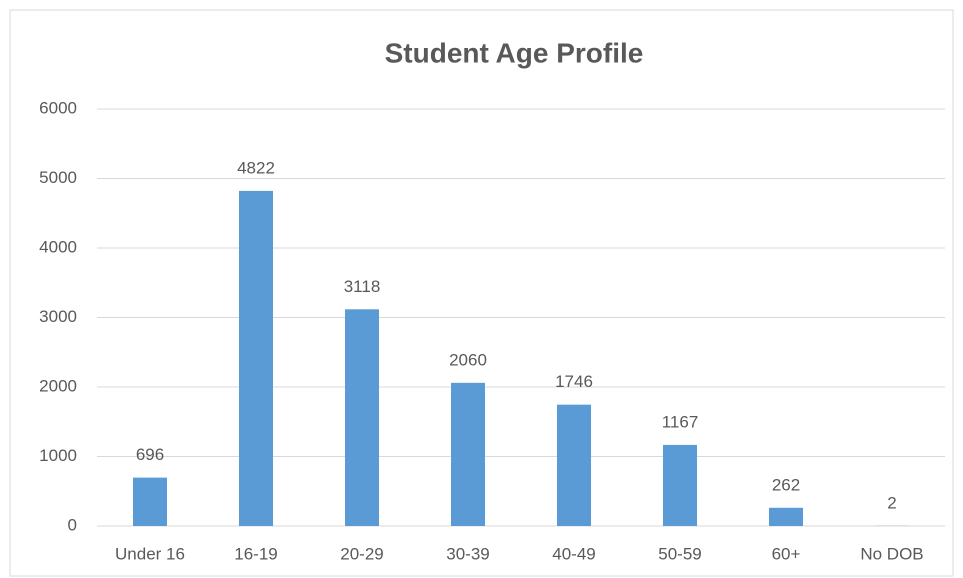 The height and width of the screenshot is (578, 963). Describe the element at coordinates (574, 381) in the screenshot. I see `data-label: 1746` at that location.